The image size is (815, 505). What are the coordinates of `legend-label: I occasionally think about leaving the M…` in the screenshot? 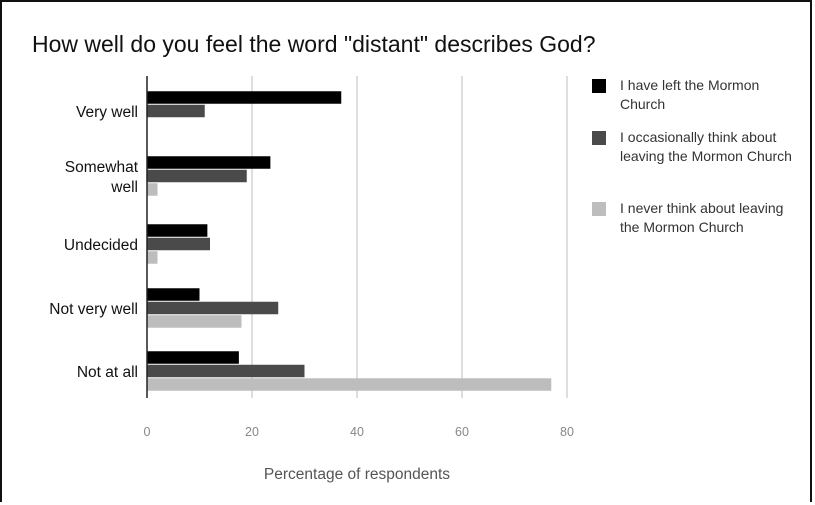 It's located at (706, 146).